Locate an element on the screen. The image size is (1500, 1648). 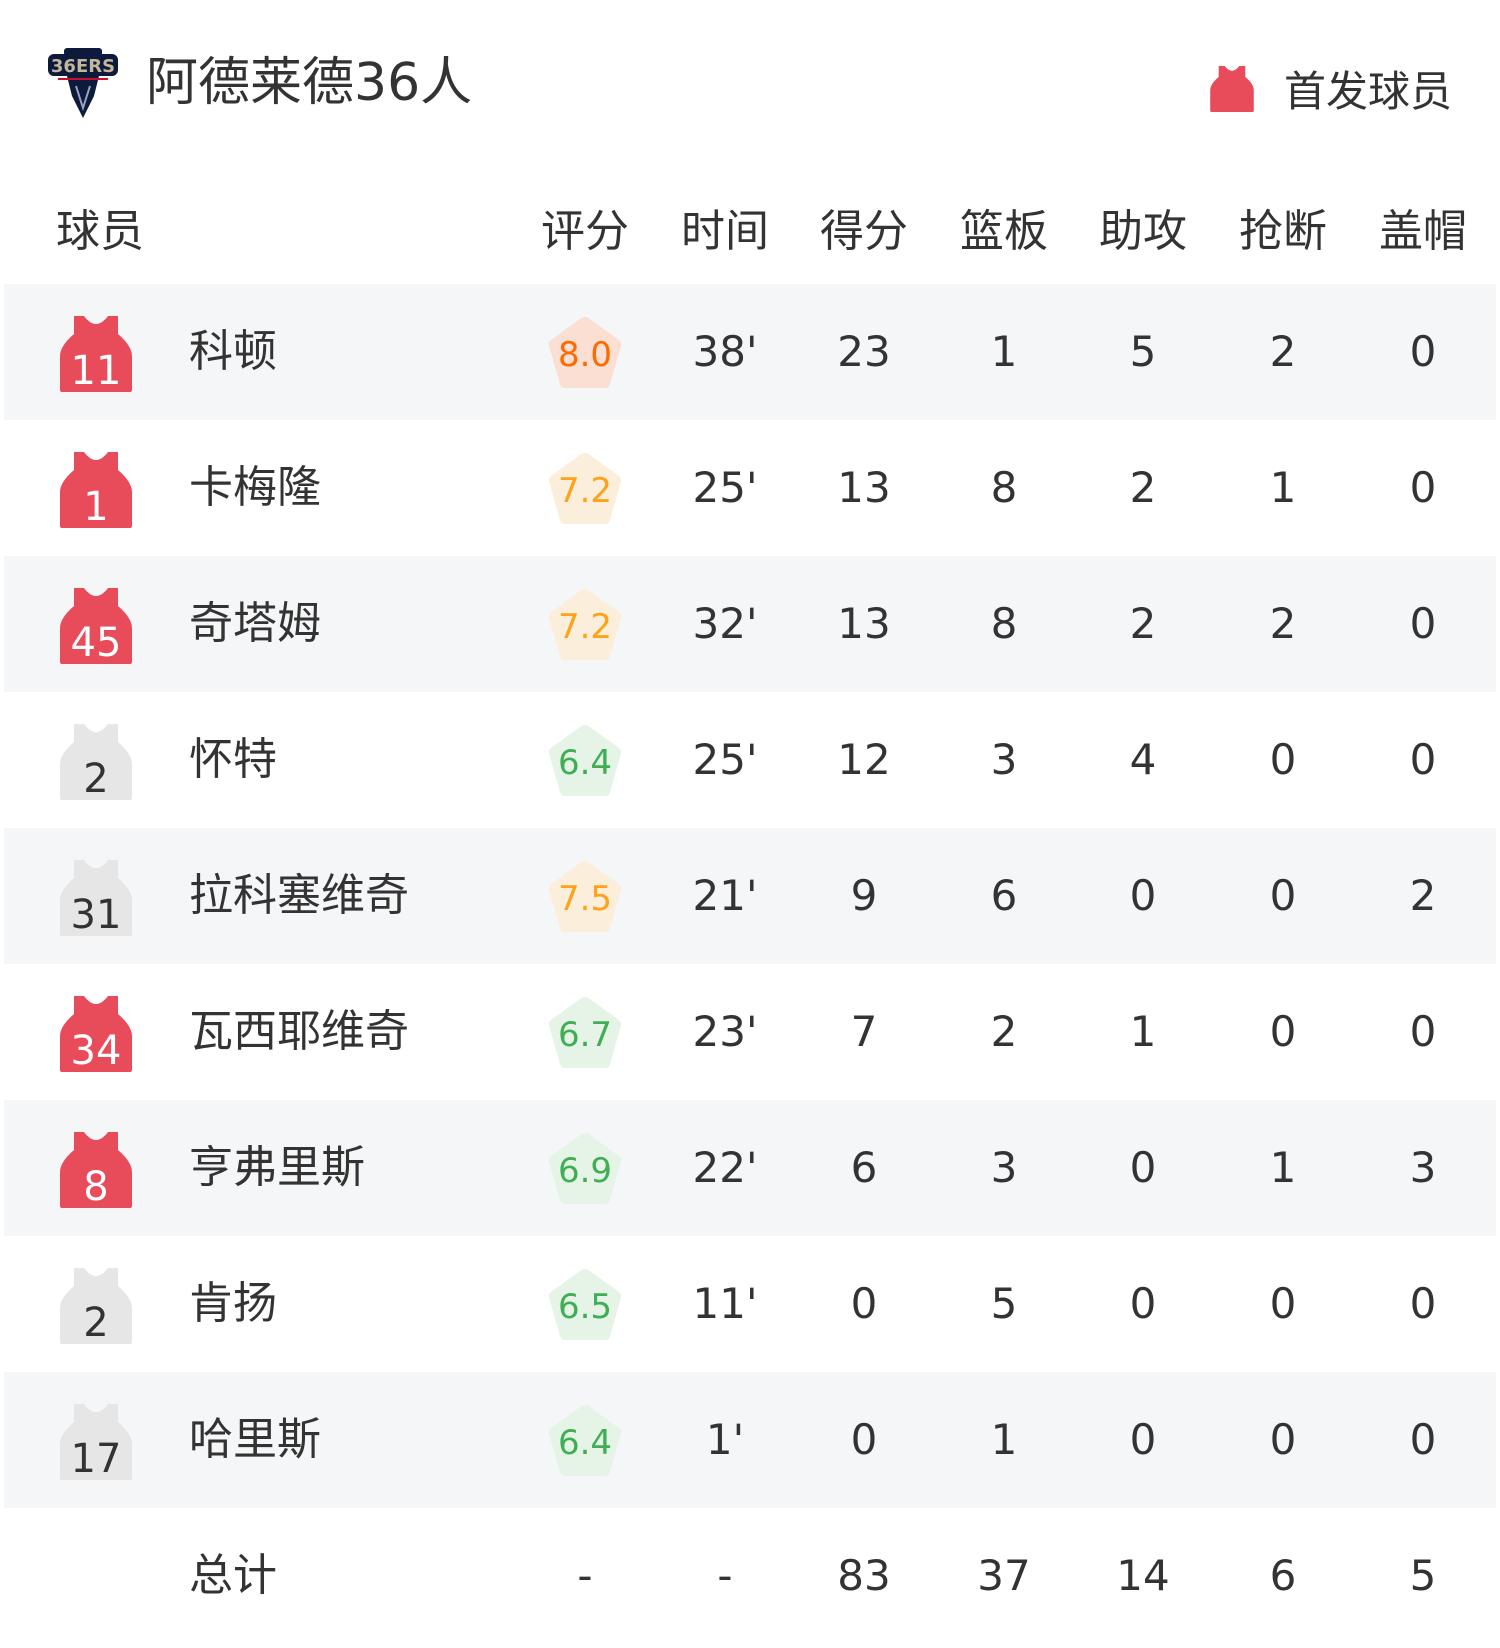
totals-assists: 14 is located at coordinates (1143, 1575).